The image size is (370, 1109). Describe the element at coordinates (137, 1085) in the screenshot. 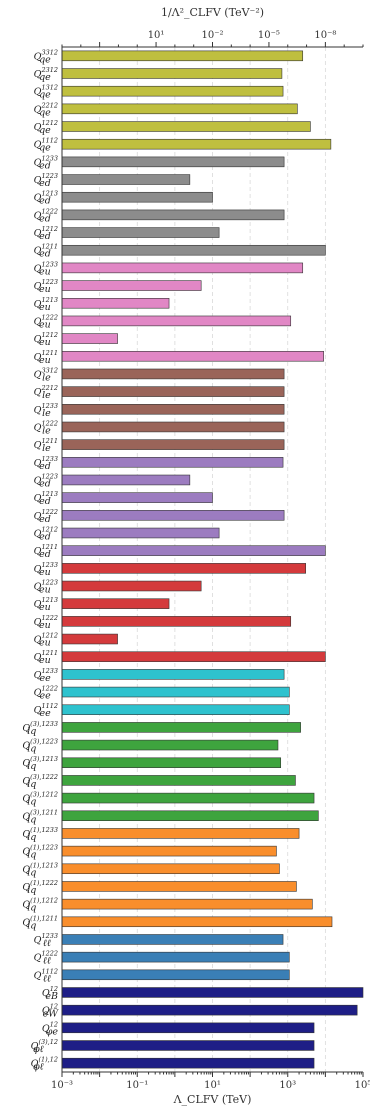

I see `x-tick-label: 10⁻¹` at that location.